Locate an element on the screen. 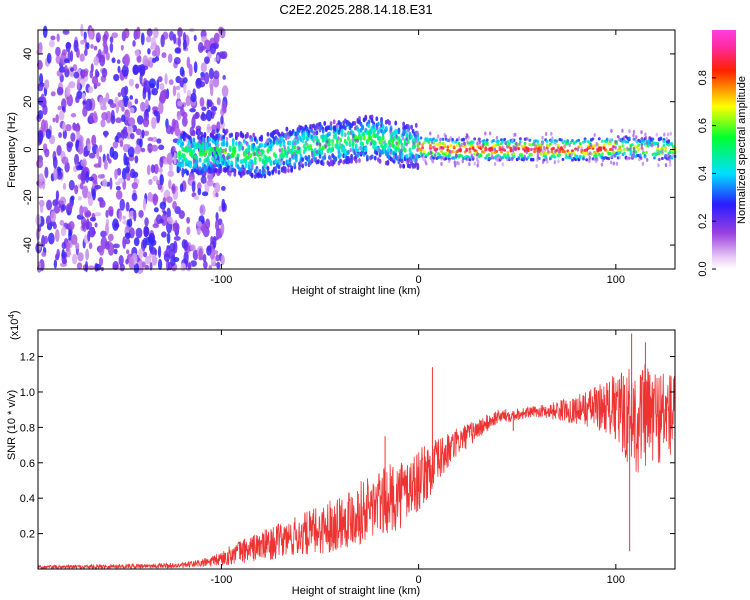  colorbar-ticks: 0.0 0.2 0.4 0.6 0.8 is located at coordinates (706, 173).